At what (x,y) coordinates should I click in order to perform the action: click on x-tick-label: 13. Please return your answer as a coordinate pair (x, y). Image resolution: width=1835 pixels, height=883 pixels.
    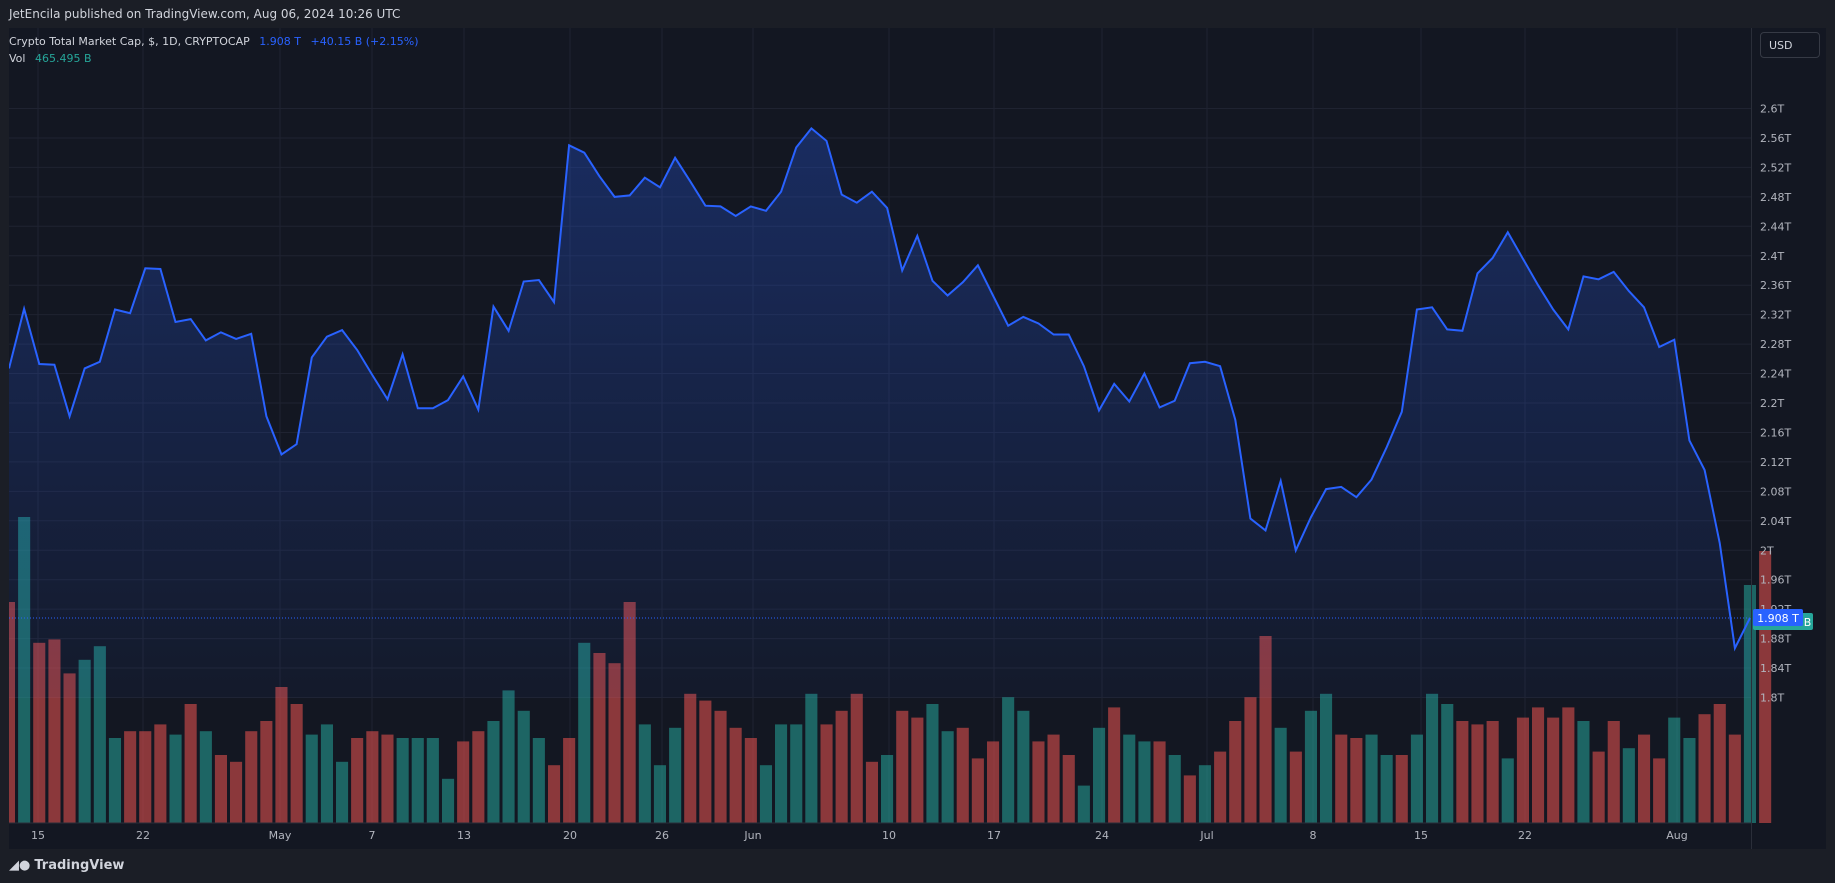
    Looking at the image, I should click on (464, 835).